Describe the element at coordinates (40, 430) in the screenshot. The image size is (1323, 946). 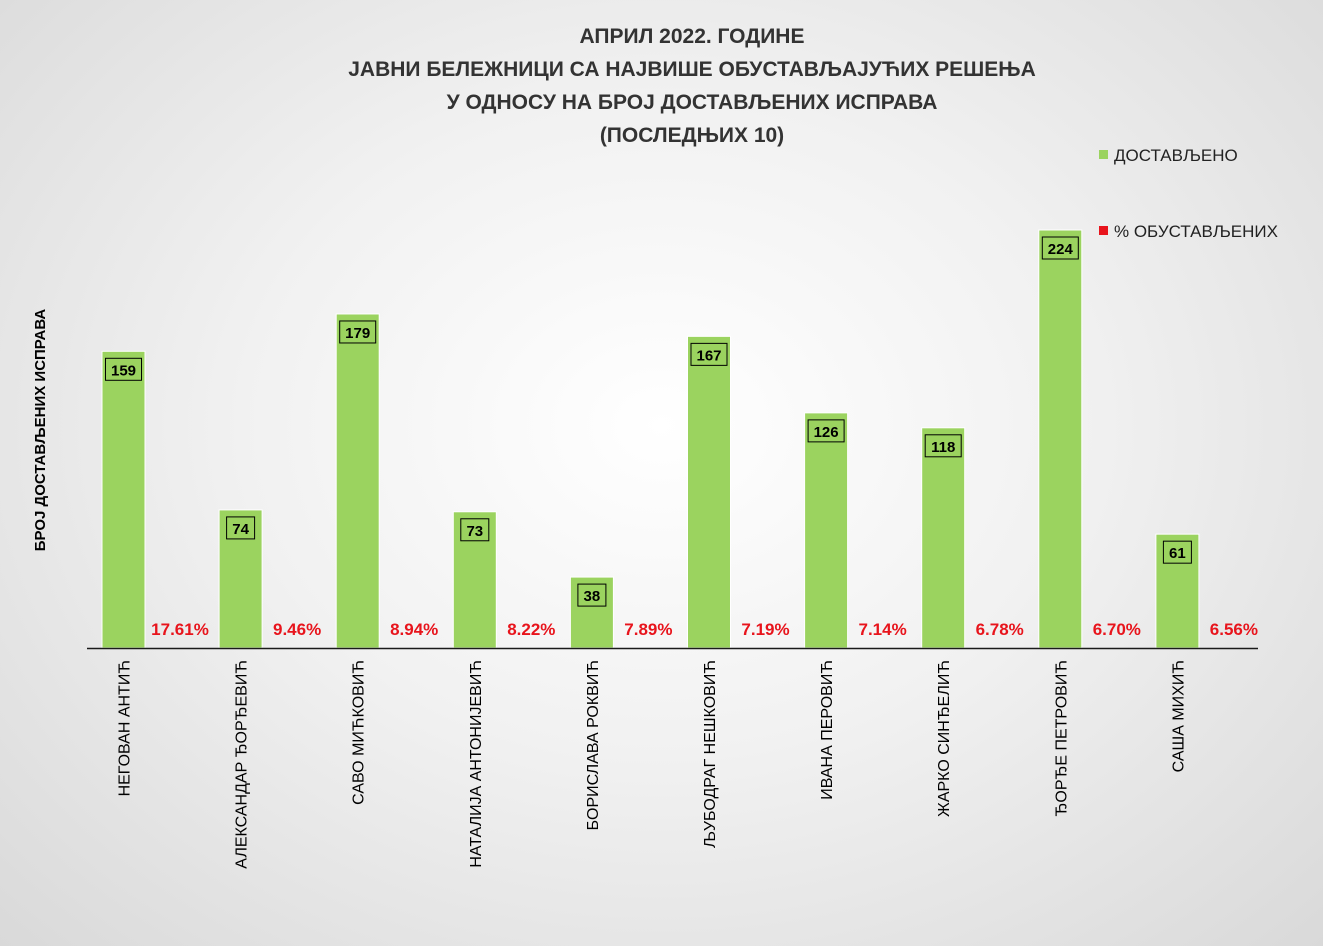
I see `y-axis-label: БРОЈ ДОСТАВЉЕНИХ ИСПРАВА` at that location.